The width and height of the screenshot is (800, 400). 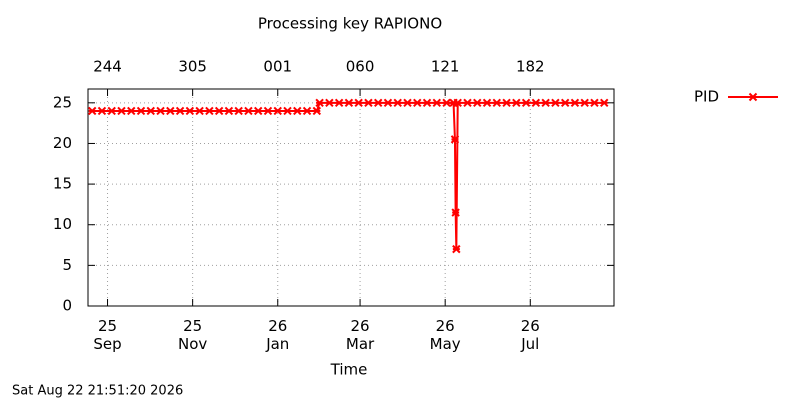 I want to click on legend-label: PID, so click(x=706, y=97).